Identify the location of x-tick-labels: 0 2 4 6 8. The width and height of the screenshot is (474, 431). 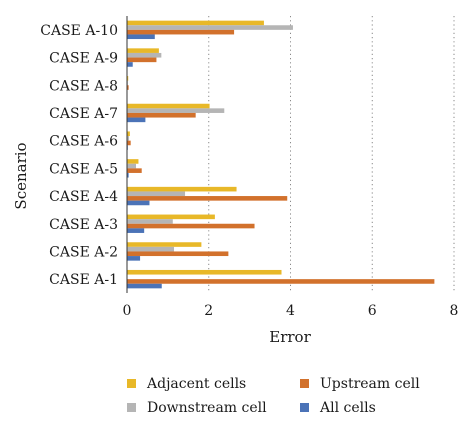
(291, 311).